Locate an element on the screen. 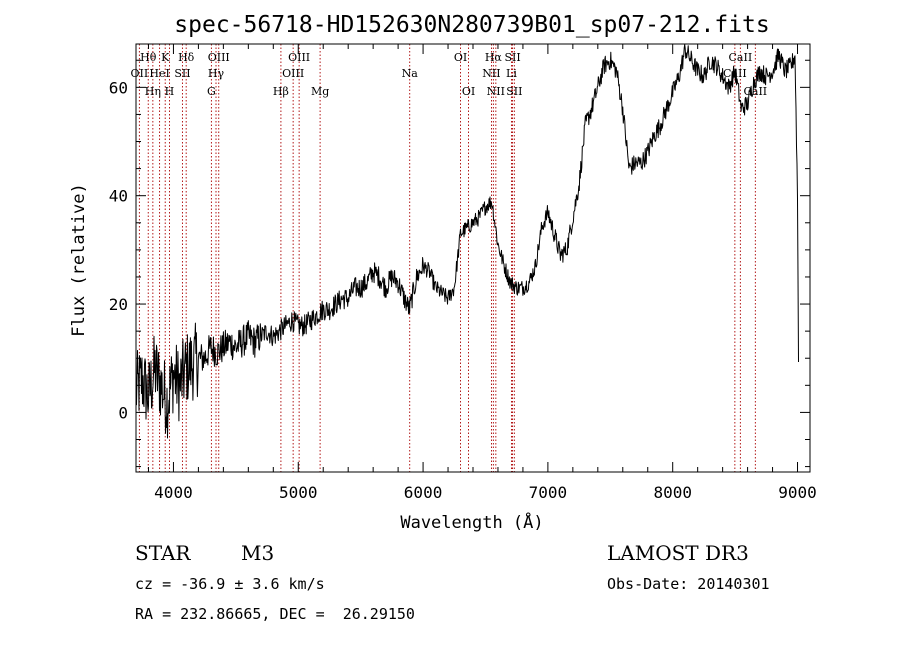 The image size is (900, 649). y-tick-label: 60 is located at coordinates (118, 87).